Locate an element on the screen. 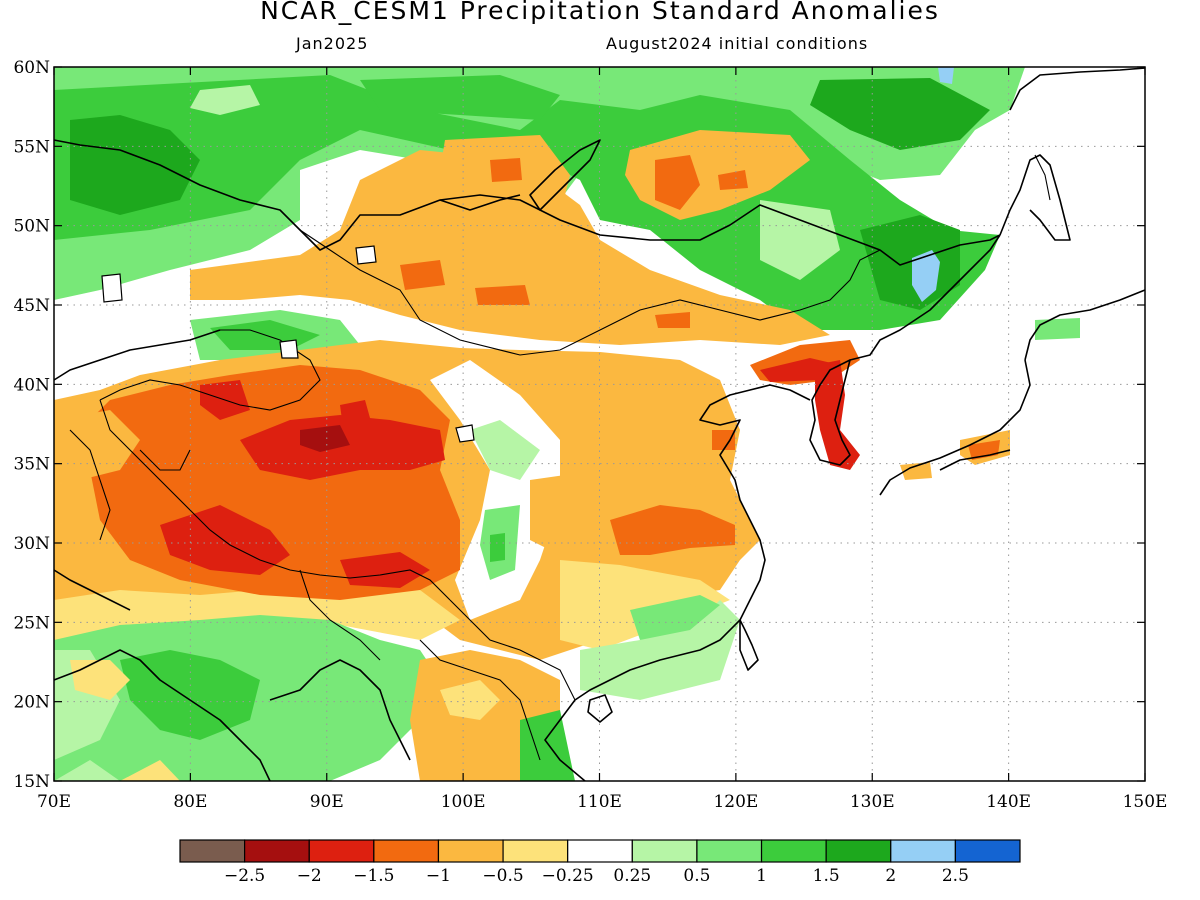  colorbar-label: 0.5 is located at coordinates (696, 876).